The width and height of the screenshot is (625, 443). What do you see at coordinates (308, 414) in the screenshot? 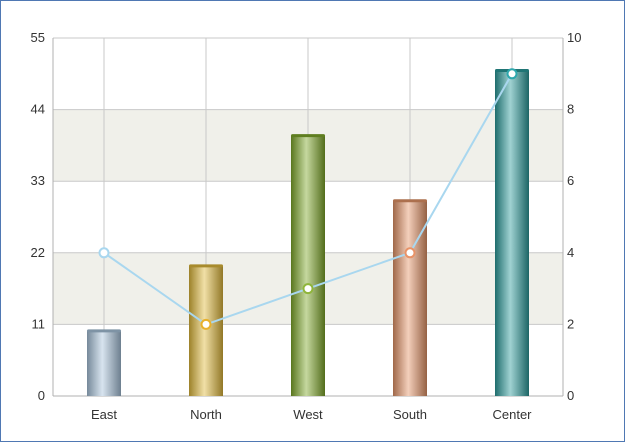
I see `x-tick-label: West` at bounding box center [308, 414].